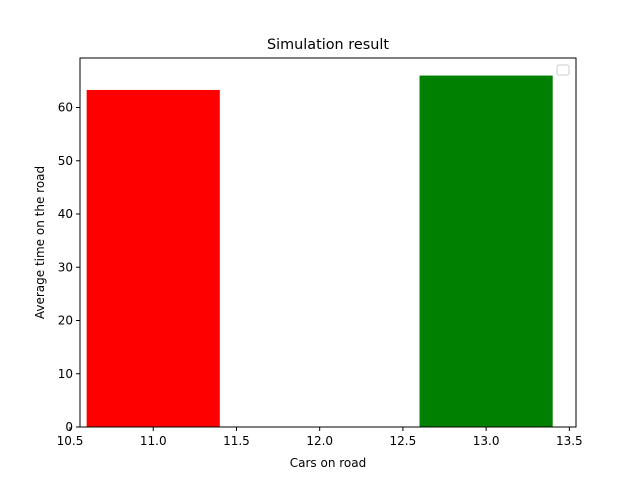 This screenshot has height=480, width=640. I want to click on x-tick-label: 12.0, so click(319, 441).